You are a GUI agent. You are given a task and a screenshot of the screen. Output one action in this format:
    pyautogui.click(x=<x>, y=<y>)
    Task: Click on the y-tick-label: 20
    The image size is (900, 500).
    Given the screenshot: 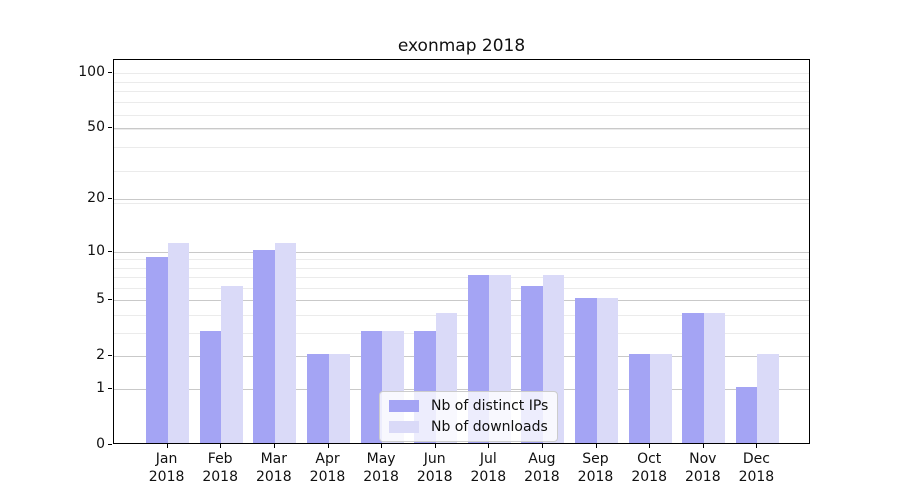 What is the action you would take?
    pyautogui.click(x=96, y=198)
    